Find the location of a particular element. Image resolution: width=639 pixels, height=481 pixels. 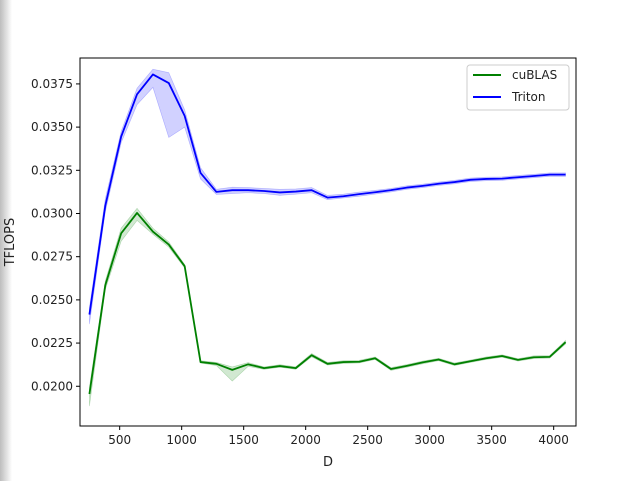

legend: cuBLAS Triton is located at coordinates (518, 87).